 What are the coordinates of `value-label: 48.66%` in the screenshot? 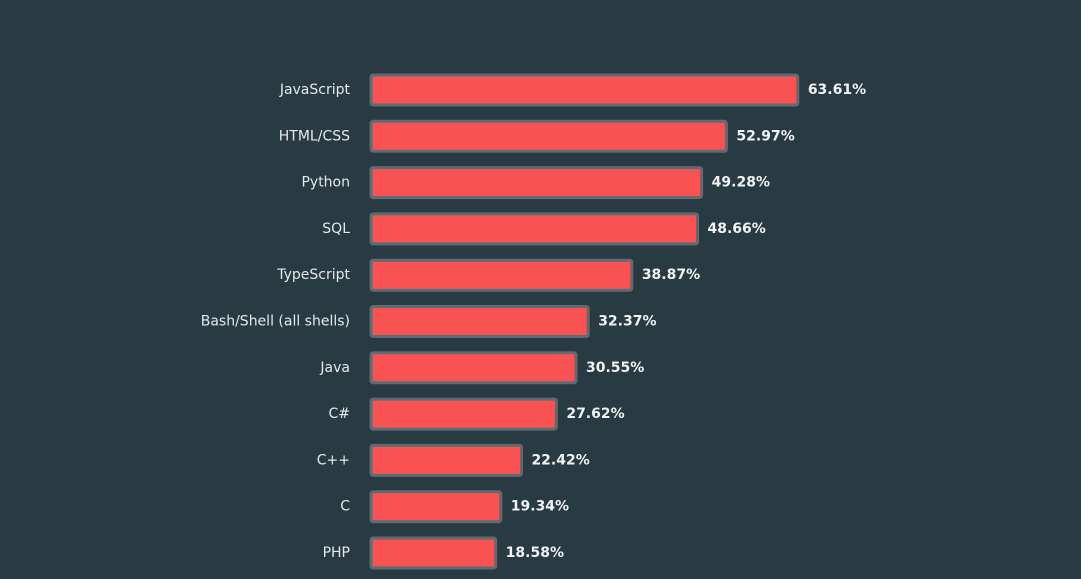 It's located at (737, 229).